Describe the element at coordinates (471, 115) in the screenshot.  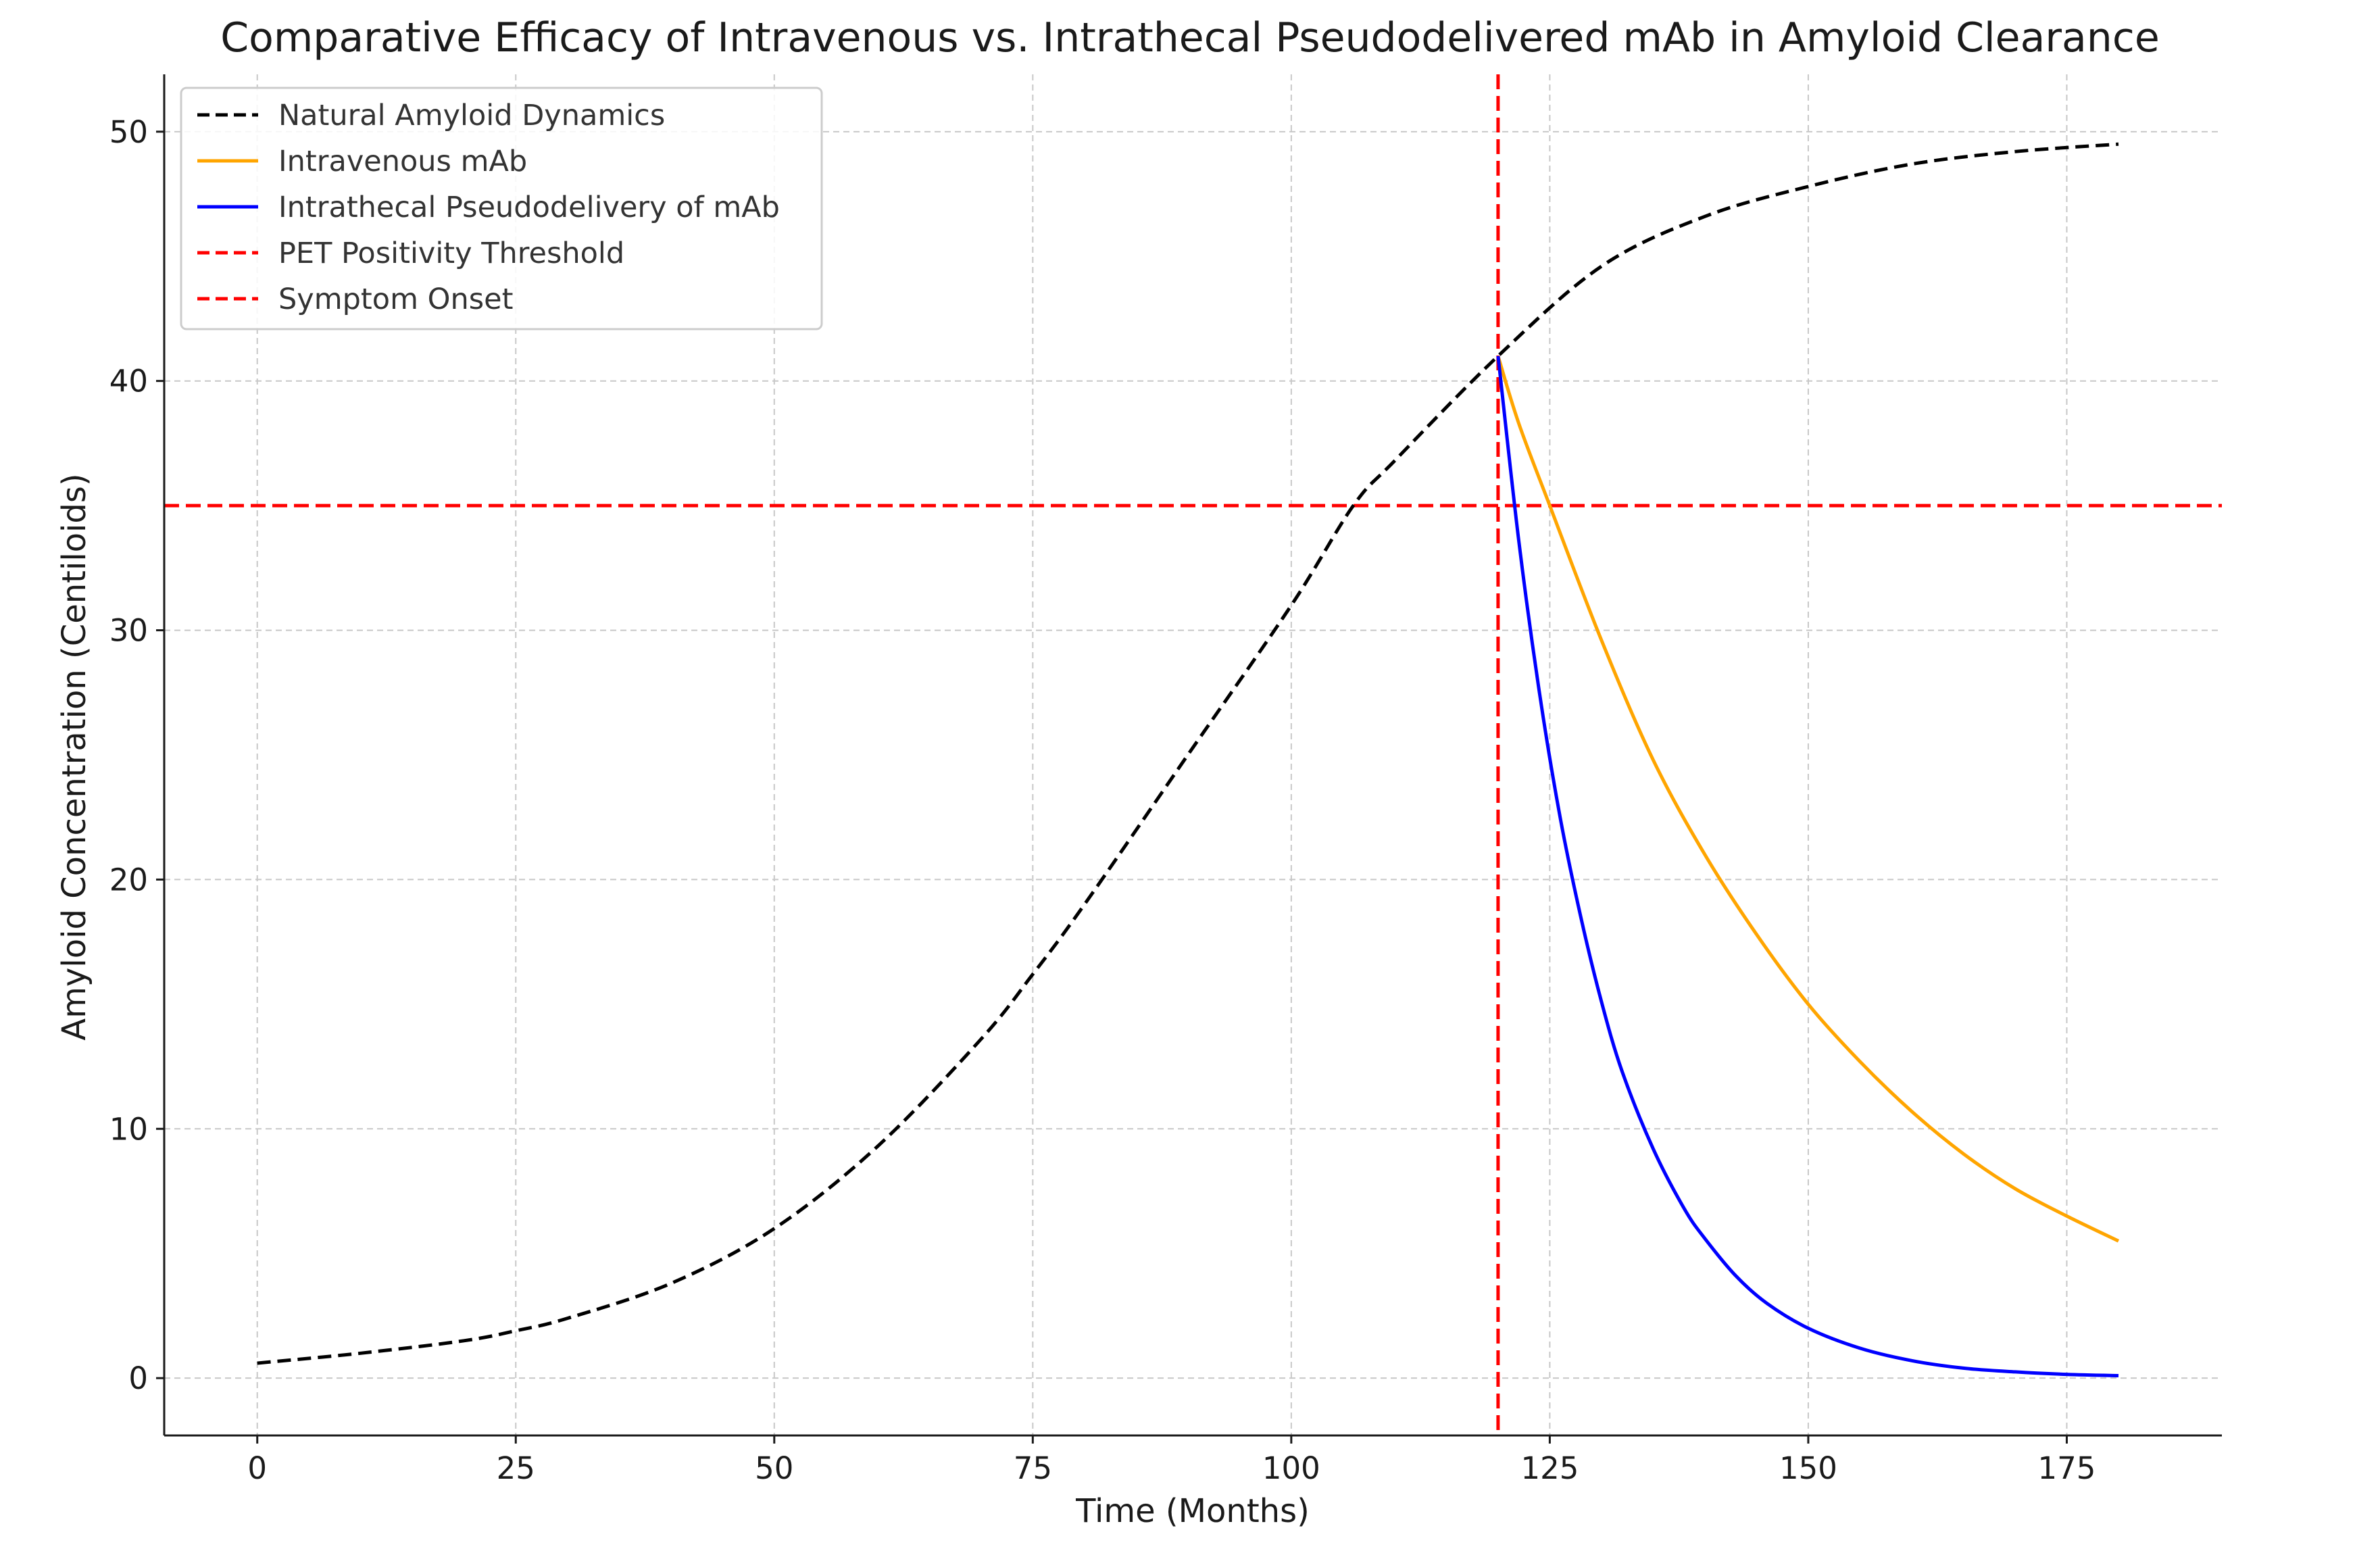
I see `legend-label: Natural Amyloid Dynamics` at that location.